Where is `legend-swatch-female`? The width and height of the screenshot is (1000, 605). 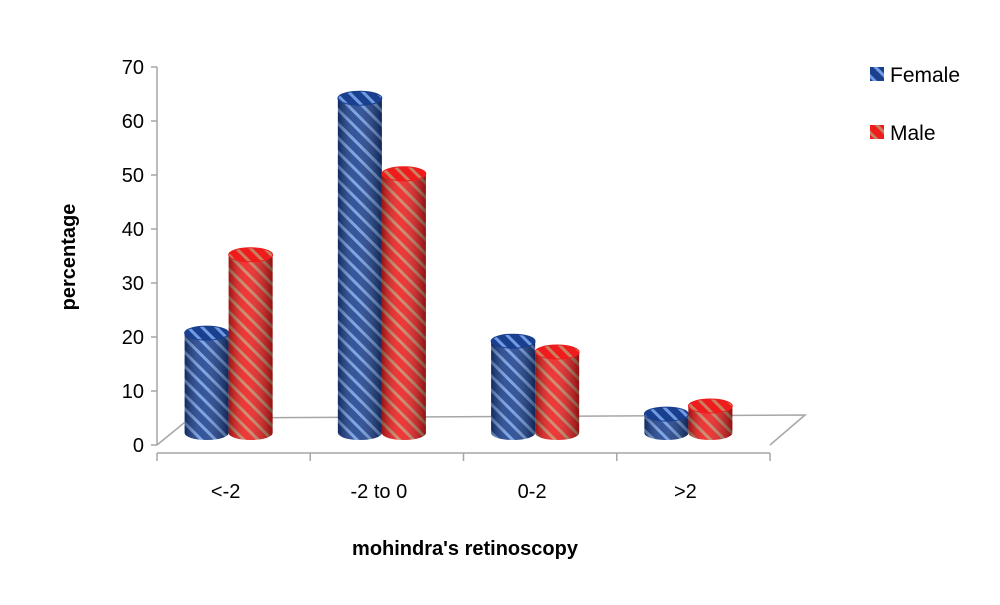 legend-swatch-female is located at coordinates (877, 74).